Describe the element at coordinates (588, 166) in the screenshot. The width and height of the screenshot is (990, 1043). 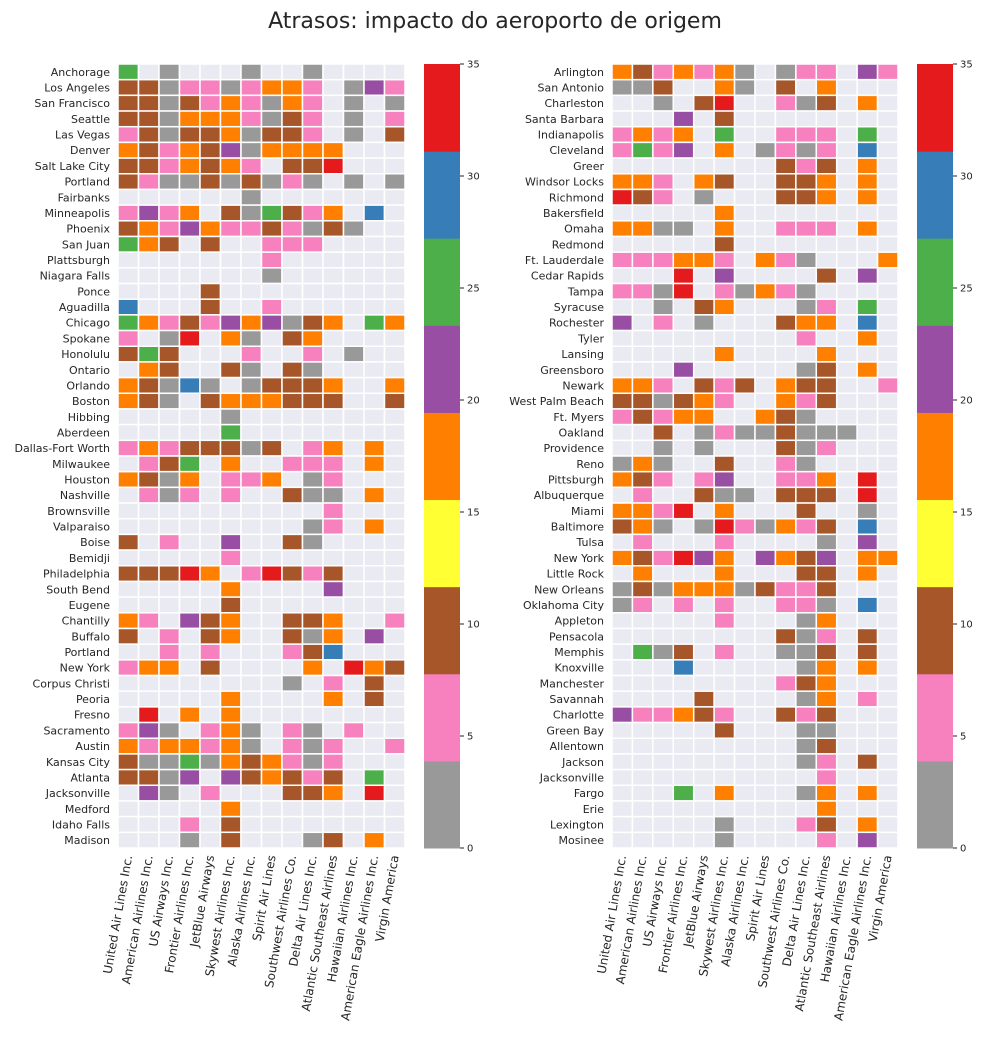
I see `row-label: Greer` at that location.